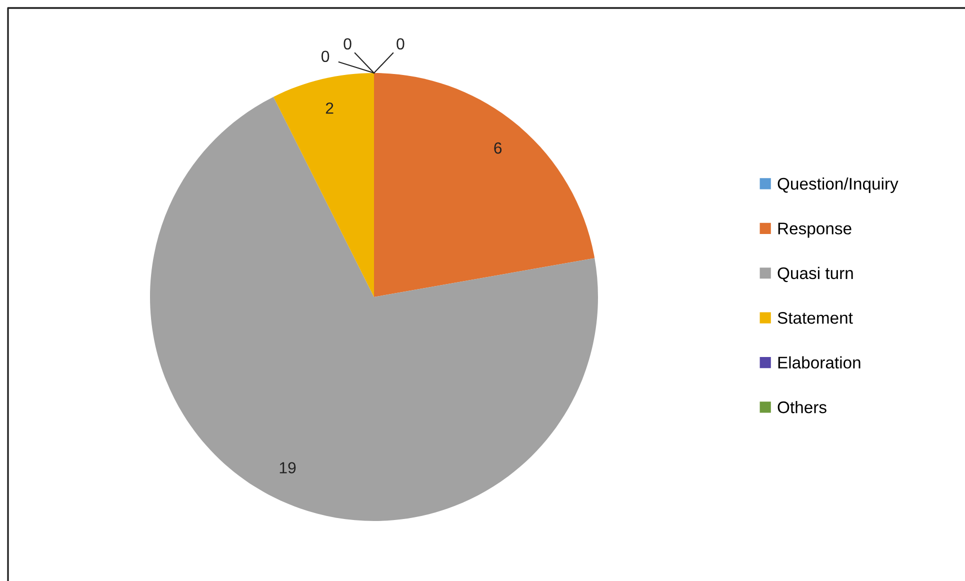 Image resolution: width=965 pixels, height=581 pixels. Describe the element at coordinates (330, 108) in the screenshot. I see `data-label: 2` at that location.